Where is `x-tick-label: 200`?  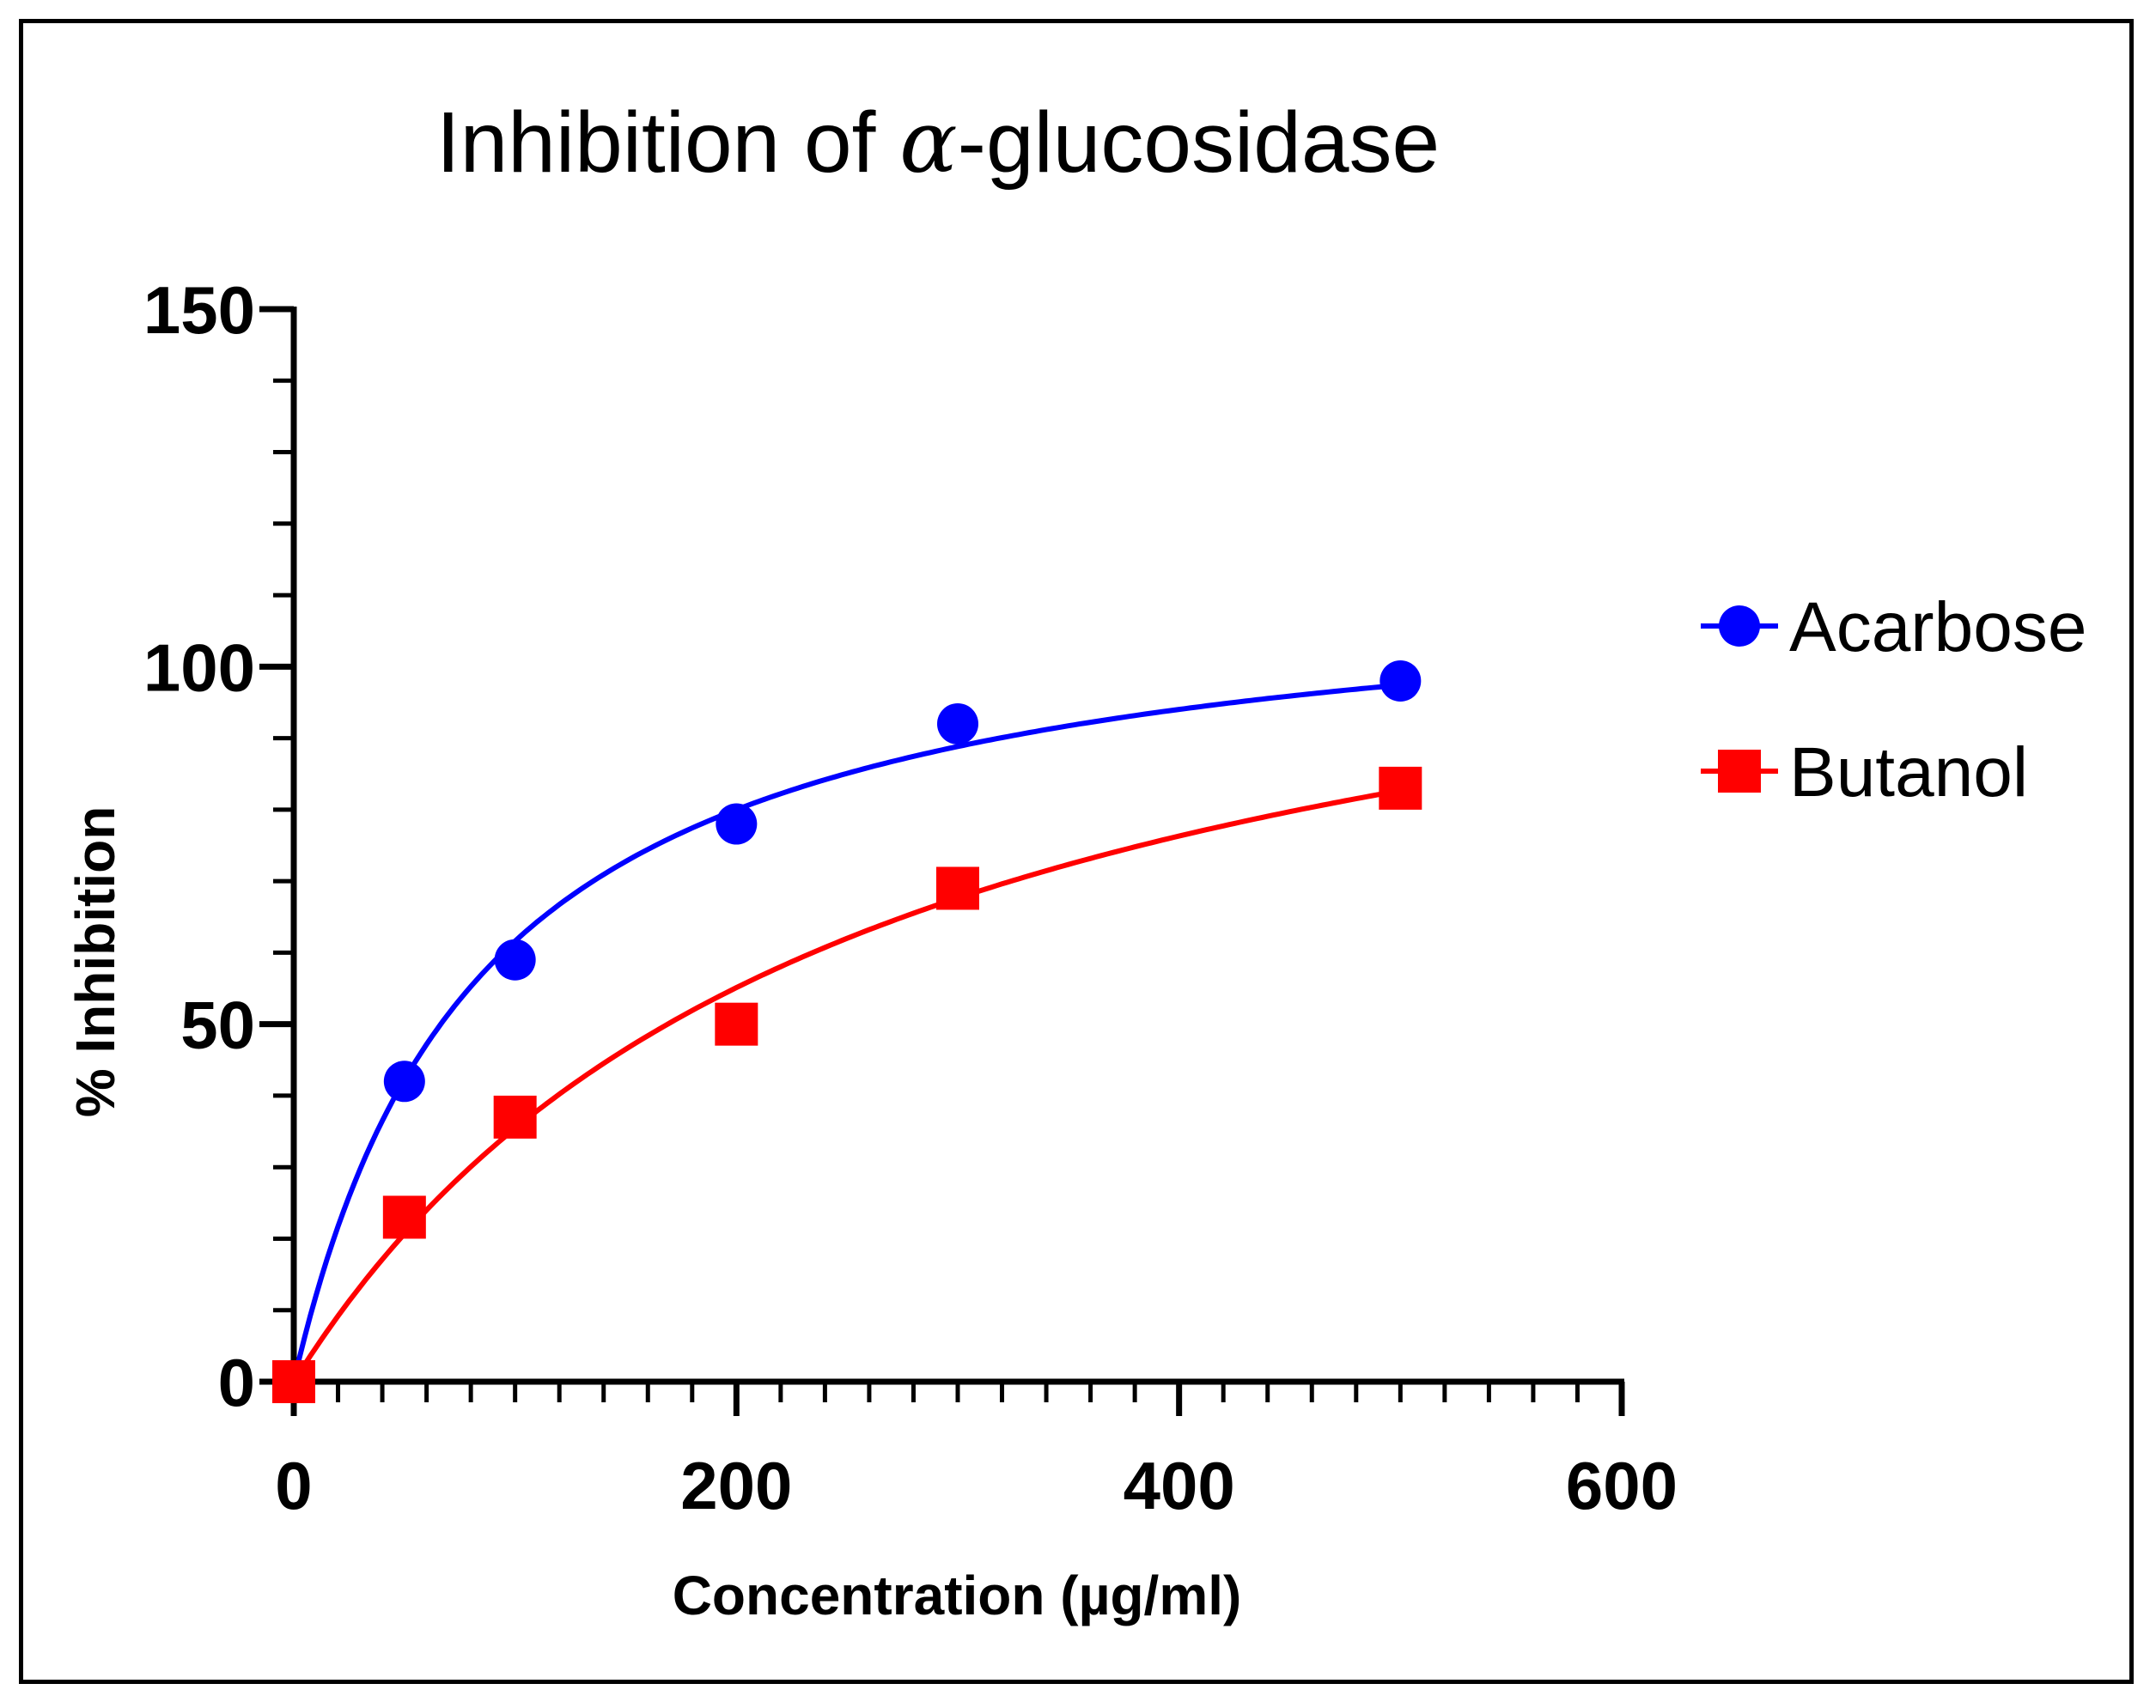 x-tick-label: 200 is located at coordinates (736, 1485).